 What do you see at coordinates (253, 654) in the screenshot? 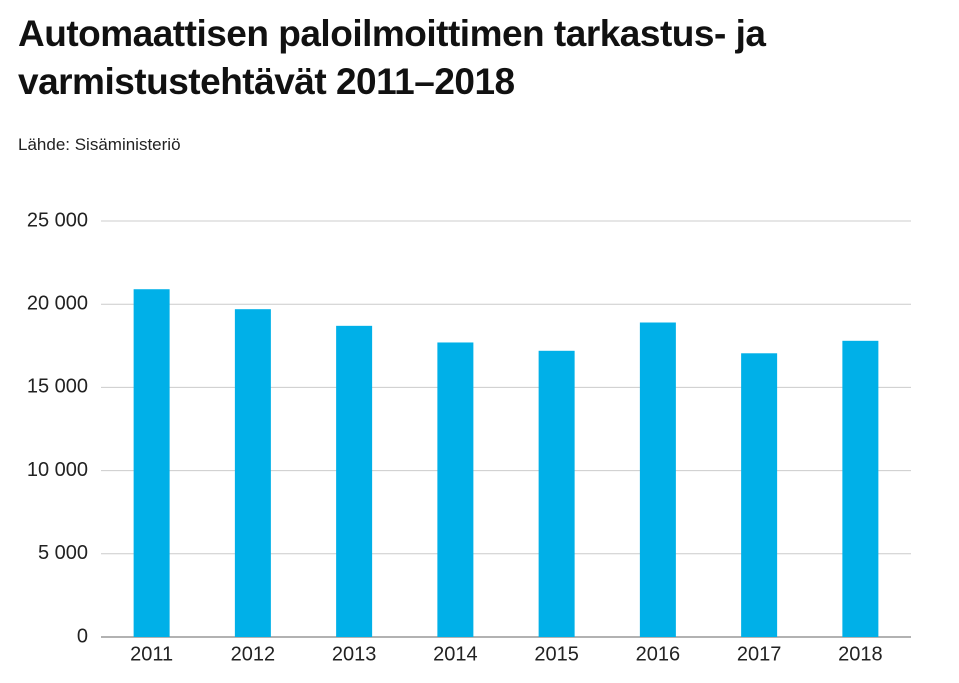
I see `x-tick-label: 2012` at bounding box center [253, 654].